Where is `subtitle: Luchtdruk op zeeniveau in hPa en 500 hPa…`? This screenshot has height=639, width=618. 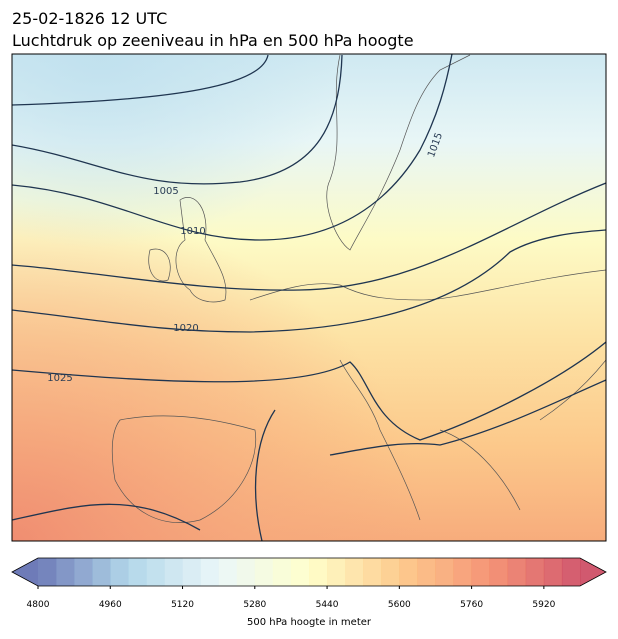 subtitle: Luchtdruk op zeeniveau in hPa en 500 hPa… is located at coordinates (213, 40).